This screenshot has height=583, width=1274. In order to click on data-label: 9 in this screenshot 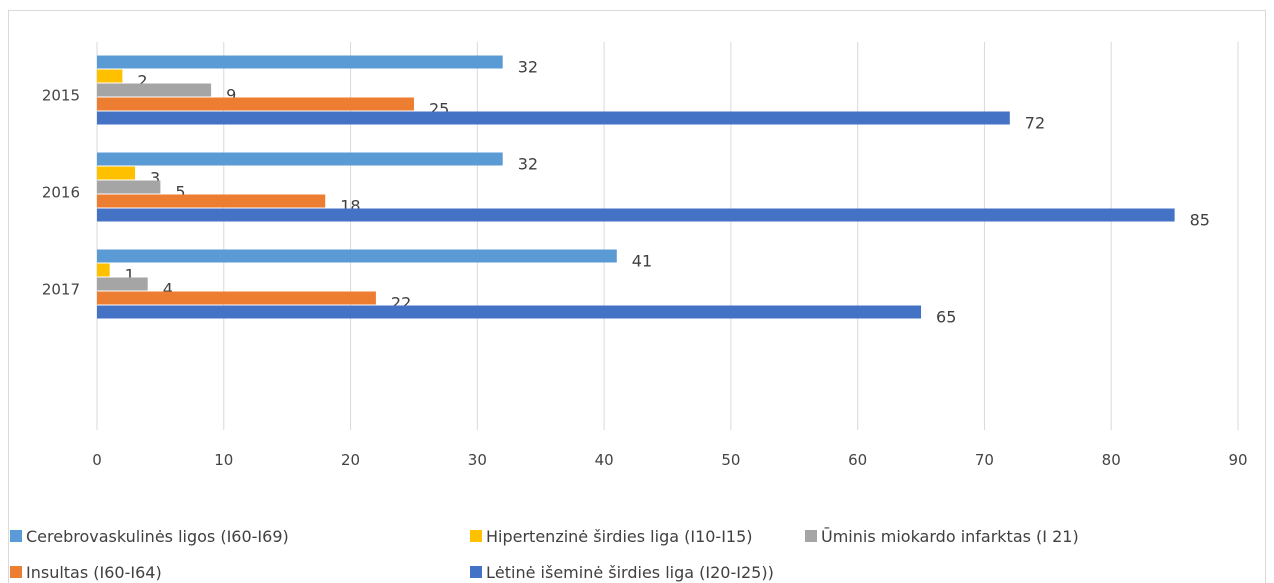, I will do `click(231, 95)`.